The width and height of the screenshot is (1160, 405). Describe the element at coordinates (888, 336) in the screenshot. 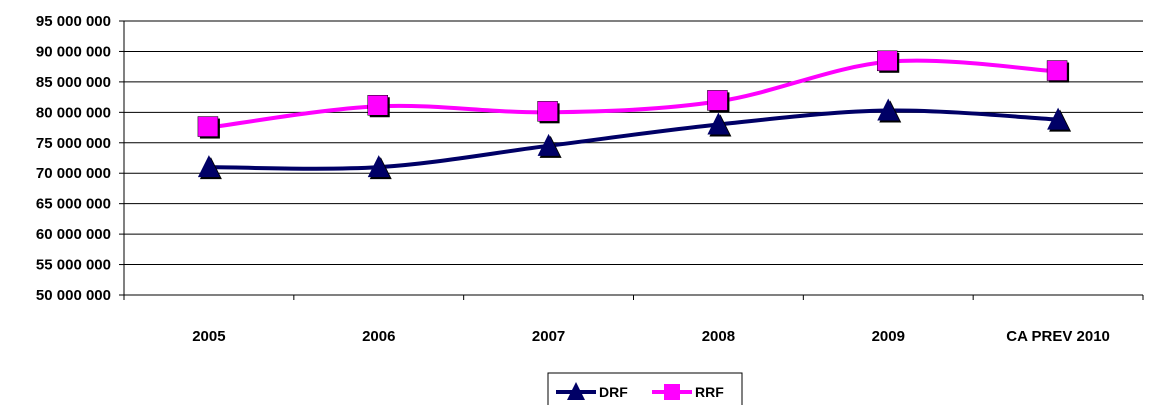

I see `x-tick-label: 2009` at that location.